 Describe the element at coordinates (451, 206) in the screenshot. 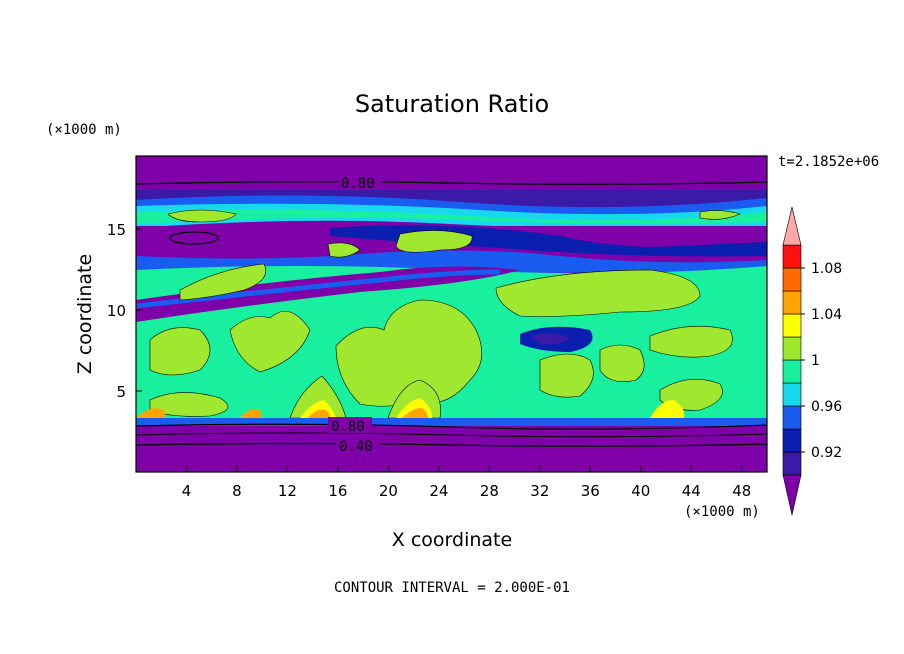

I see `upper-blue-band` at that location.